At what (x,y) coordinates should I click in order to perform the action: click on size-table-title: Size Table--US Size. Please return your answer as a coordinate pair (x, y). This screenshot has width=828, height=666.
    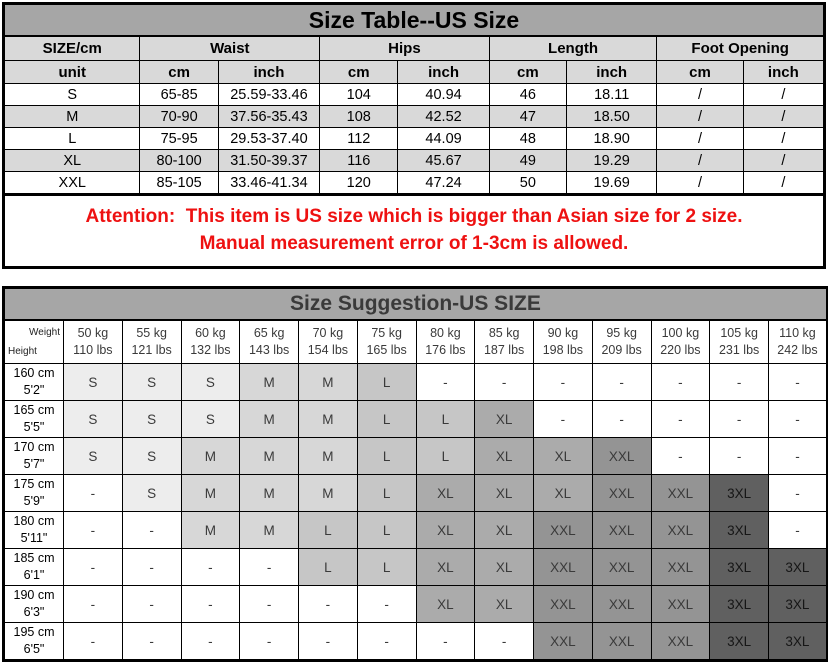
    Looking at the image, I should click on (414, 20).